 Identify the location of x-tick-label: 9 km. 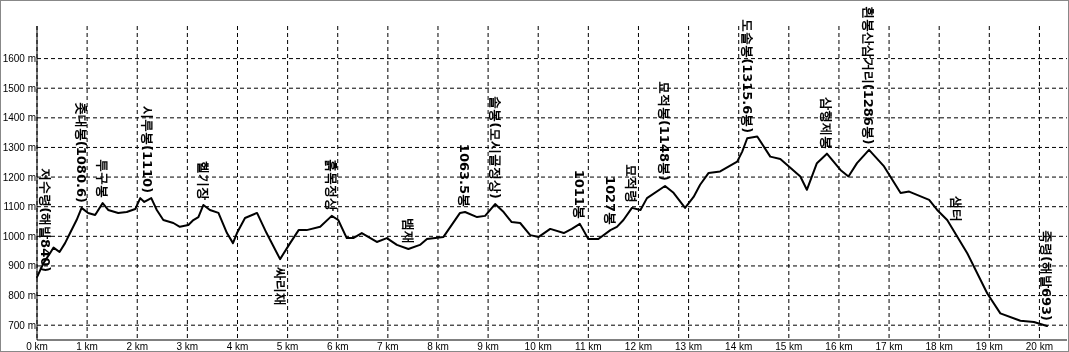
(488, 346).